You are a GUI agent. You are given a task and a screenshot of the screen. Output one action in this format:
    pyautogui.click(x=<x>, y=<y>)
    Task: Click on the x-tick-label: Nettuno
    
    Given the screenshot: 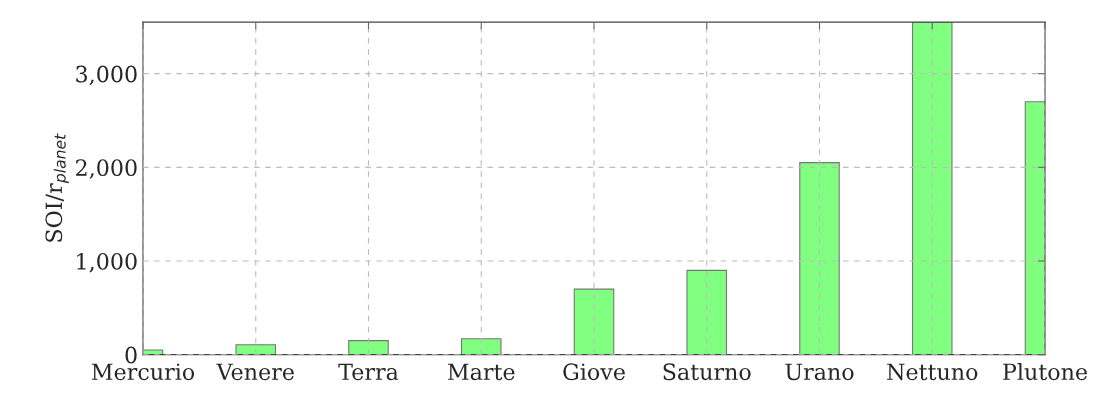 What is the action you would take?
    pyautogui.click(x=932, y=372)
    